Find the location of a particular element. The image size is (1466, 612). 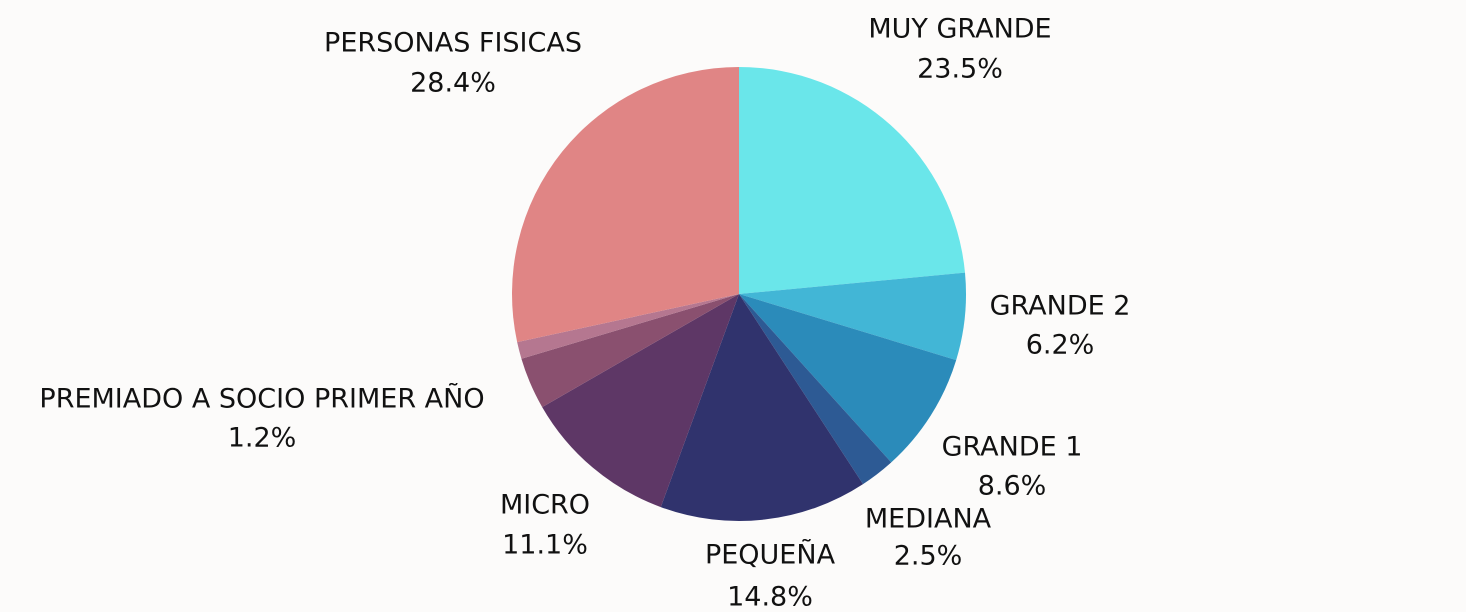

slice-value: 28.4% is located at coordinates (453, 83).